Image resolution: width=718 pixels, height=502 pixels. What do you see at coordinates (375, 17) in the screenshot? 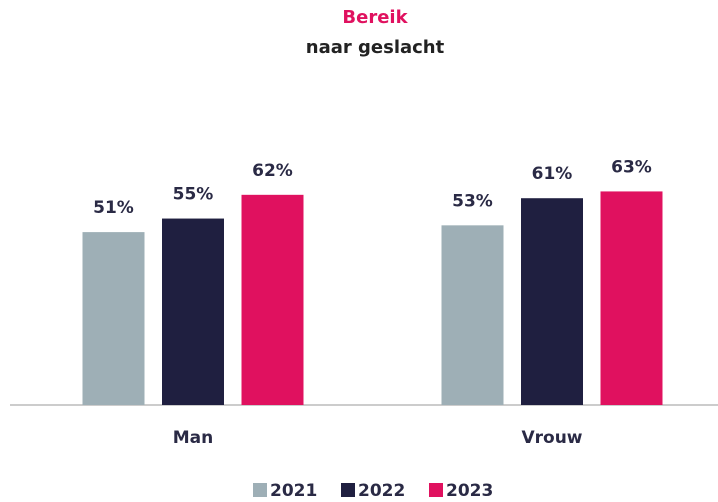
I see `chart-title: Bereik` at bounding box center [375, 17].